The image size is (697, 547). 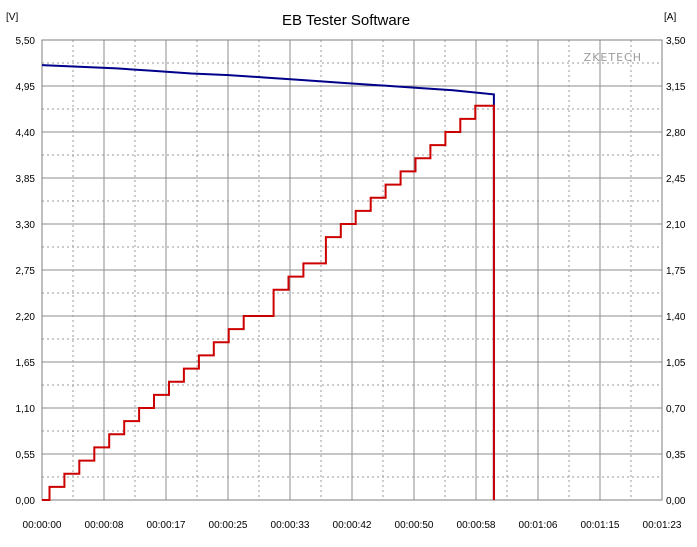 I want to click on y-left-tick-label: 1,65, so click(x=26, y=363).